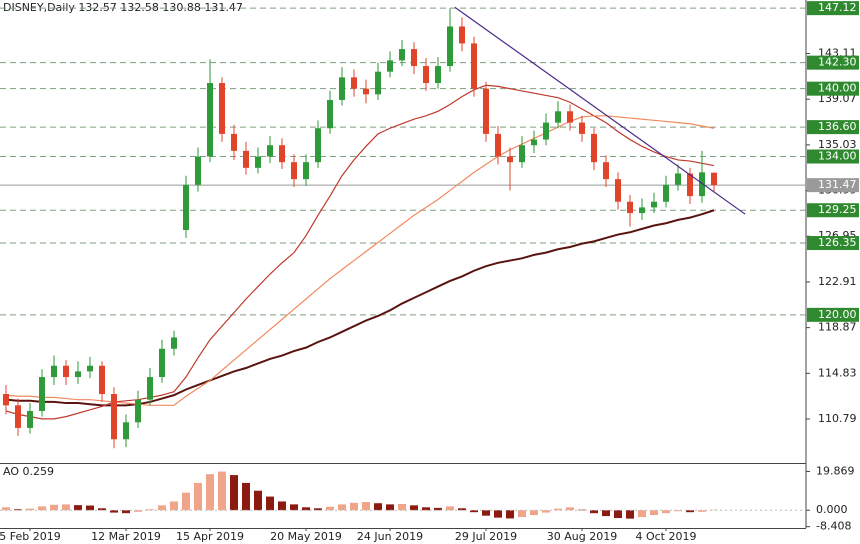 Image resolution: width=860 pixels, height=544 pixels. What do you see at coordinates (210, 536) in the screenshot?
I see `x-tick-label: 15 Apr 2019` at bounding box center [210, 536].